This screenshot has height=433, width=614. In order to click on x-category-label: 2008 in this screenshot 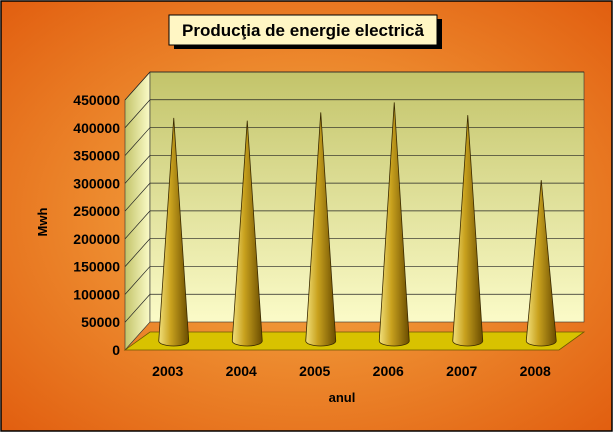, I will do `click(535, 371)`.